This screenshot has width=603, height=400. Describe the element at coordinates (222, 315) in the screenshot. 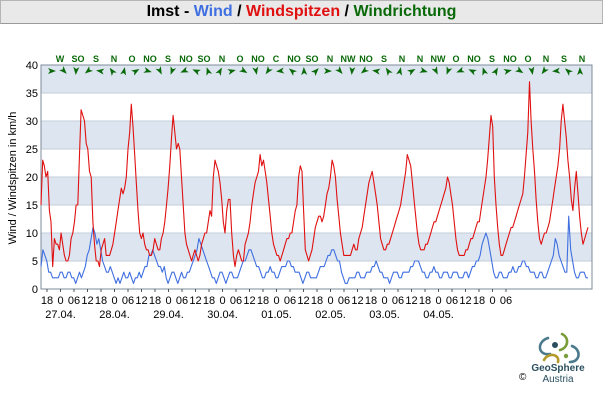

I see `date-label: 30.04.` at that location.